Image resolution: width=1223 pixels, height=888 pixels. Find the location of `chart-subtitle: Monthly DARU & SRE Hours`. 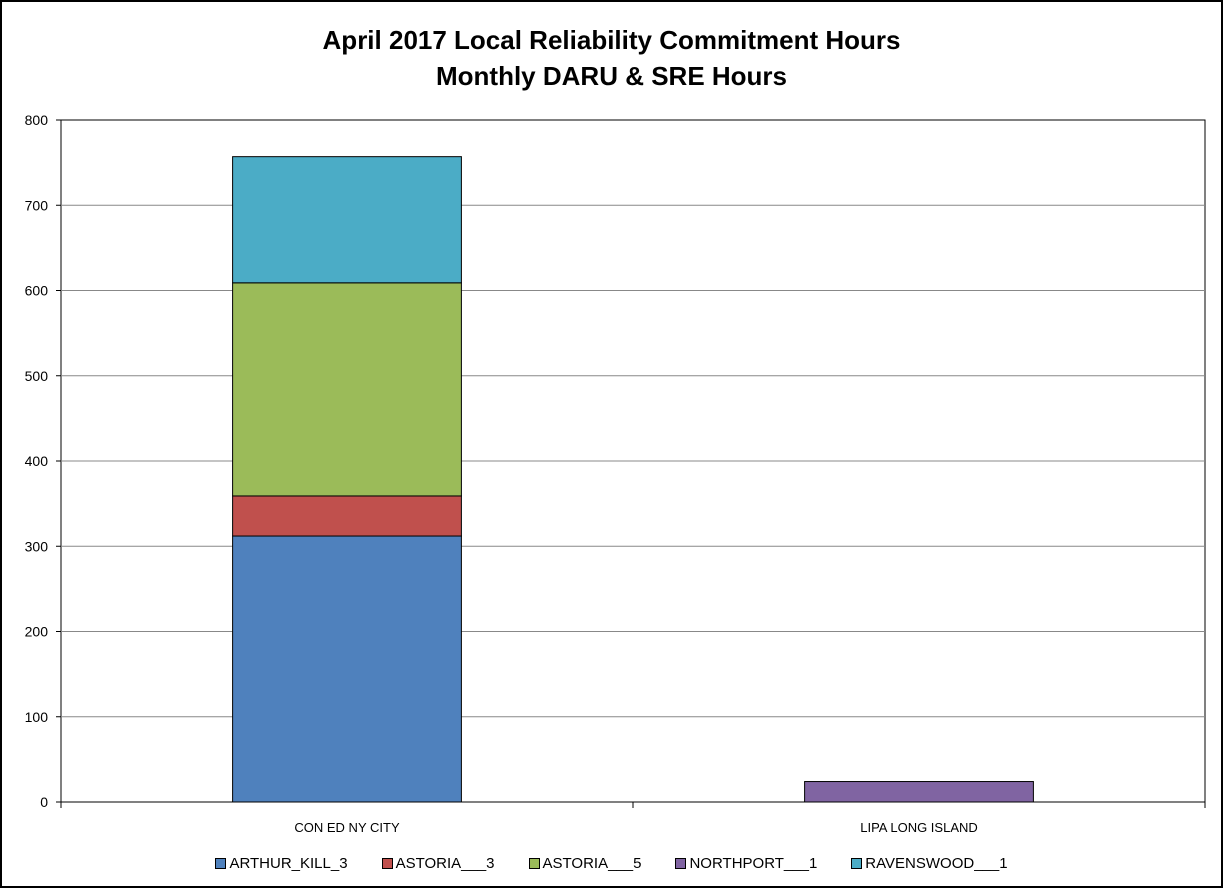

chart-subtitle: Monthly DARU & SRE Hours is located at coordinates (611, 76).